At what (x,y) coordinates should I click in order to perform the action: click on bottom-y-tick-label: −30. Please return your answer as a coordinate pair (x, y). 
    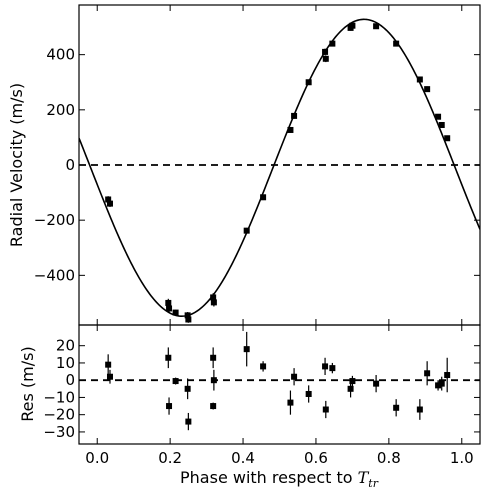
    Looking at the image, I should click on (59, 432).